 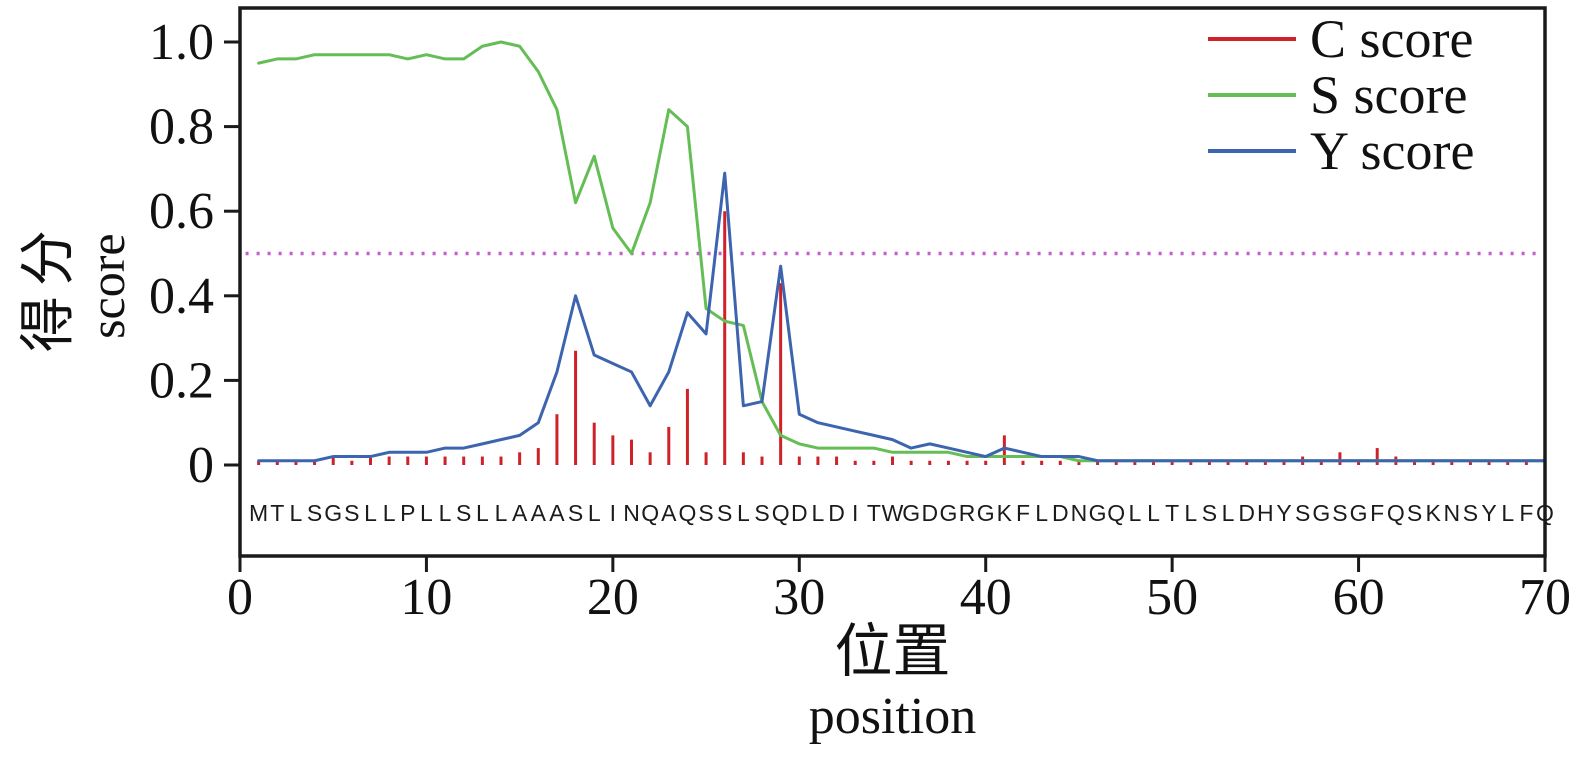 I want to click on y-tick-label: 0.6, so click(x=181, y=211).